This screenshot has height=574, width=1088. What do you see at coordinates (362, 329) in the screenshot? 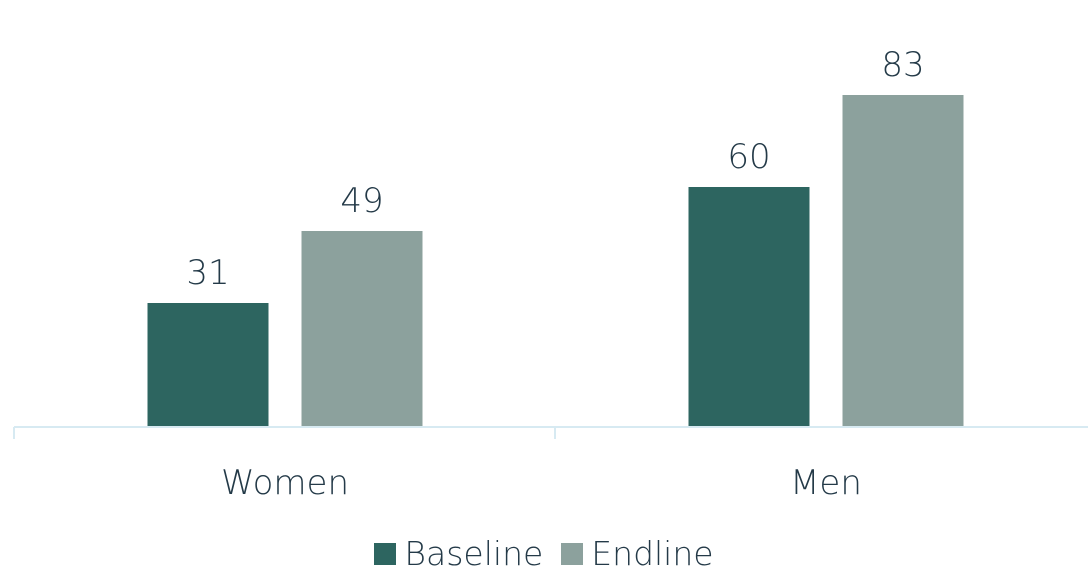
I see `bar-endline-women` at bounding box center [362, 329].